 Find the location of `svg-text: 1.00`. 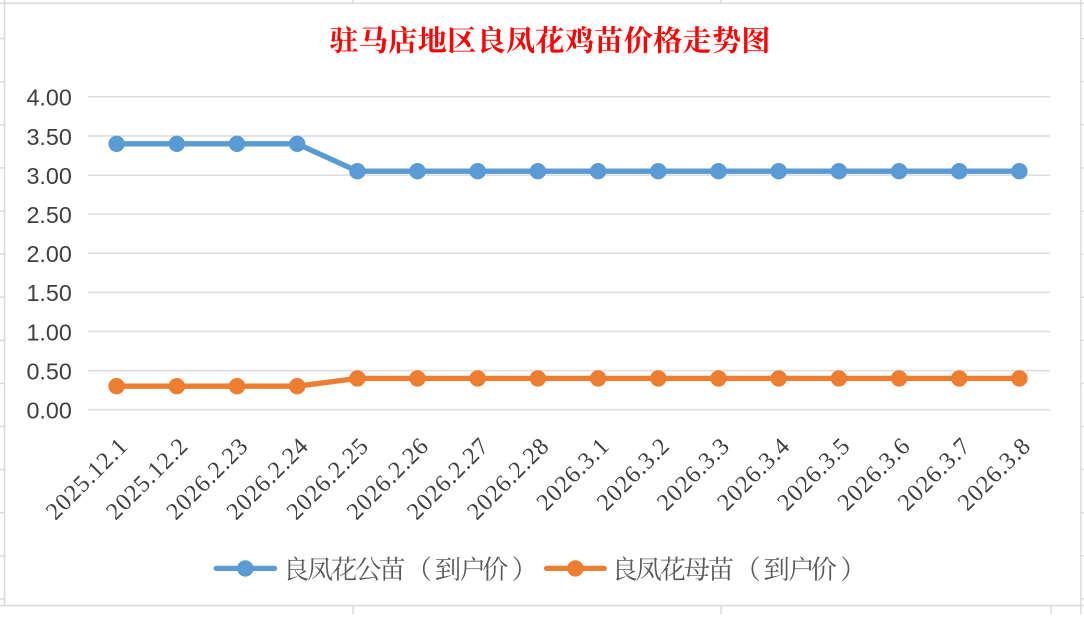

svg-text: 1.00 is located at coordinates (48, 332).